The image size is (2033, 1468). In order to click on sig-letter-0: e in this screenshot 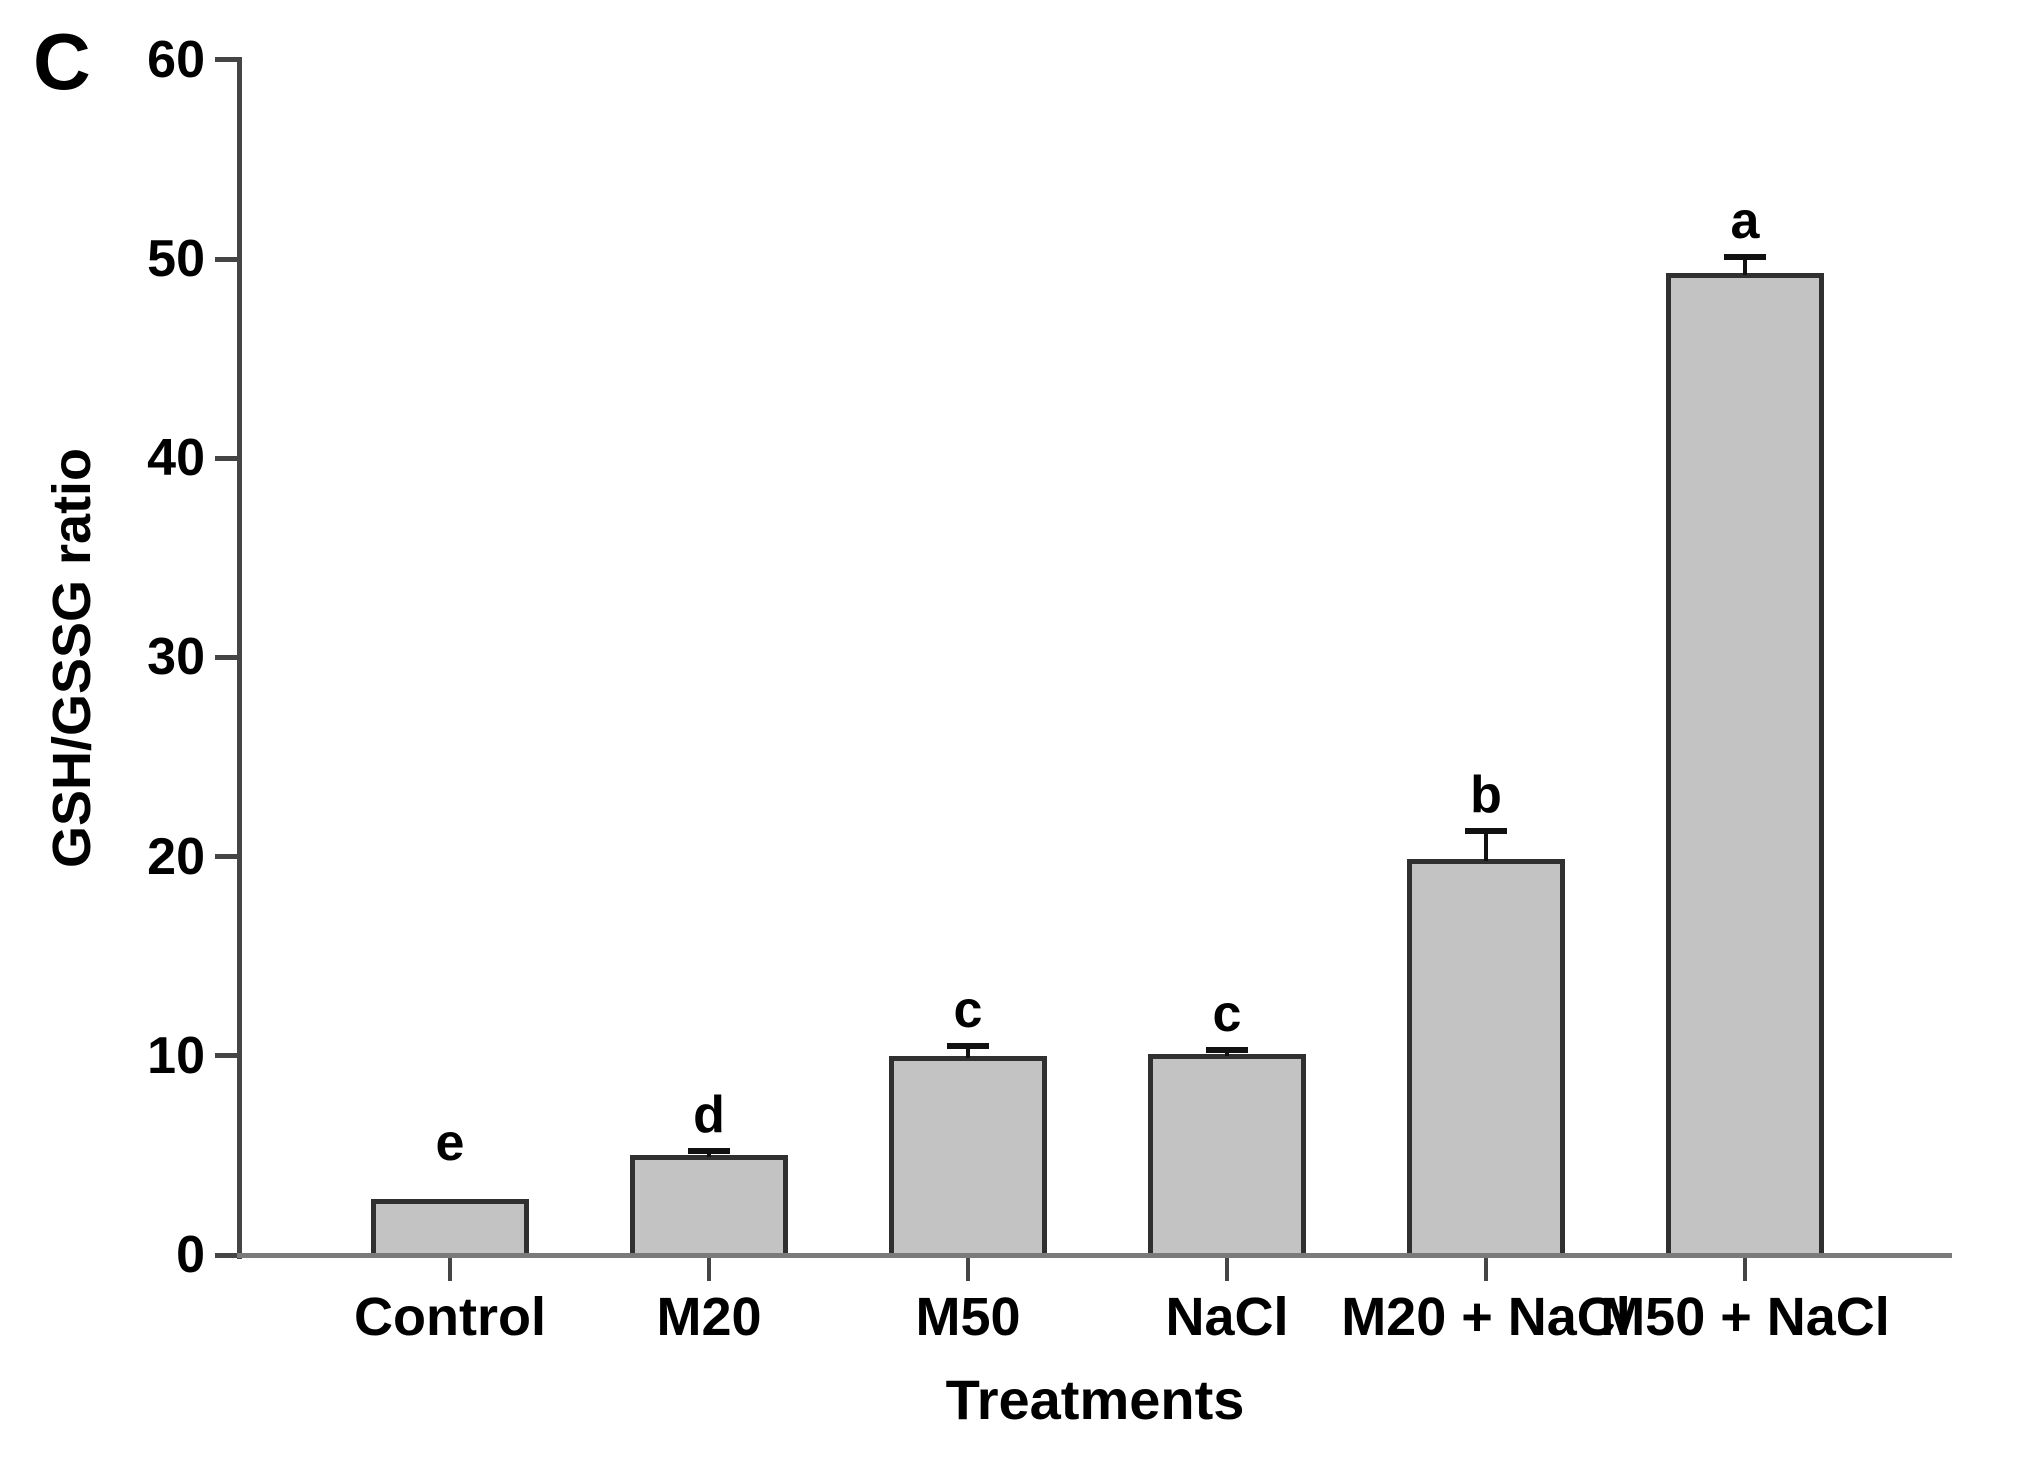, I will do `click(450, 1143)`.